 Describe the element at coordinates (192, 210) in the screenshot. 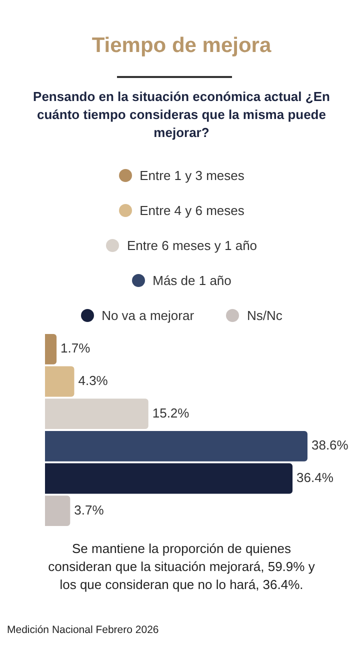

I see `legend-label: Entre 4 y 6 meses` at that location.